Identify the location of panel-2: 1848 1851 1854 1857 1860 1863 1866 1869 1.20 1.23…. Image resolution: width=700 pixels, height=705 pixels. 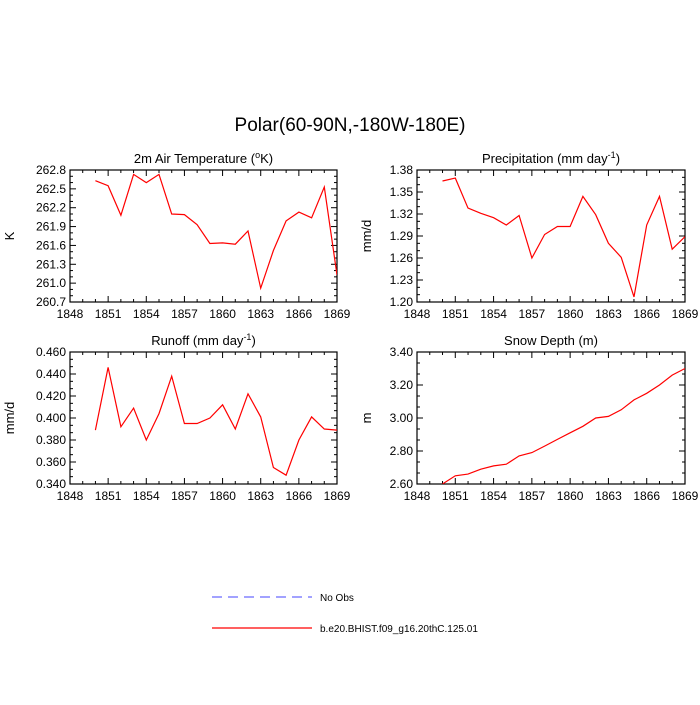
(529, 235).